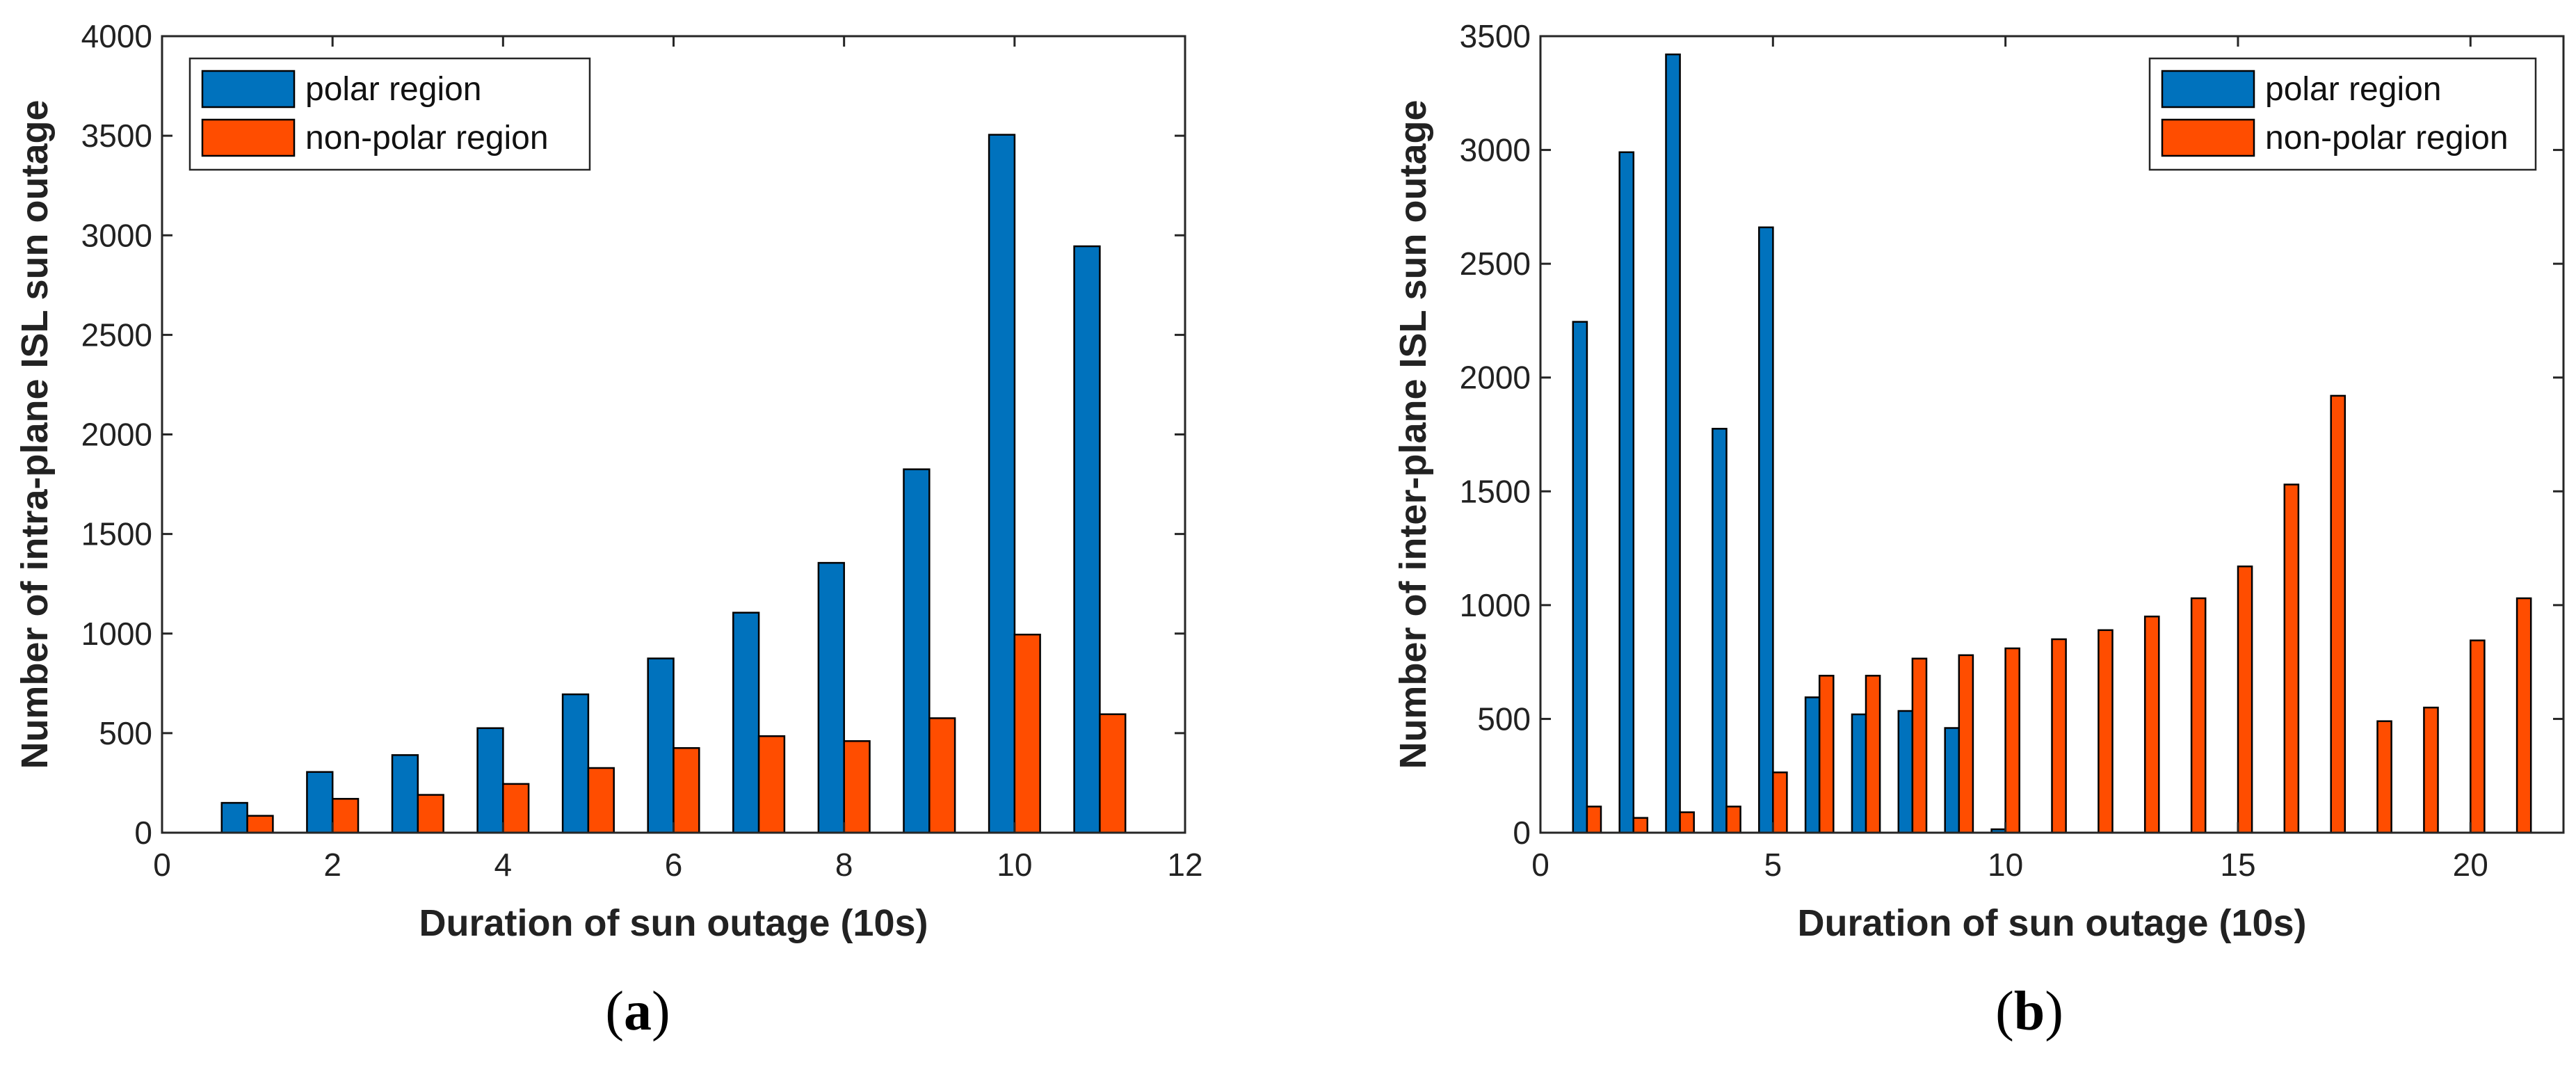  Describe the element at coordinates (332, 865) in the screenshot. I see `x-tick-label: 2` at that location.